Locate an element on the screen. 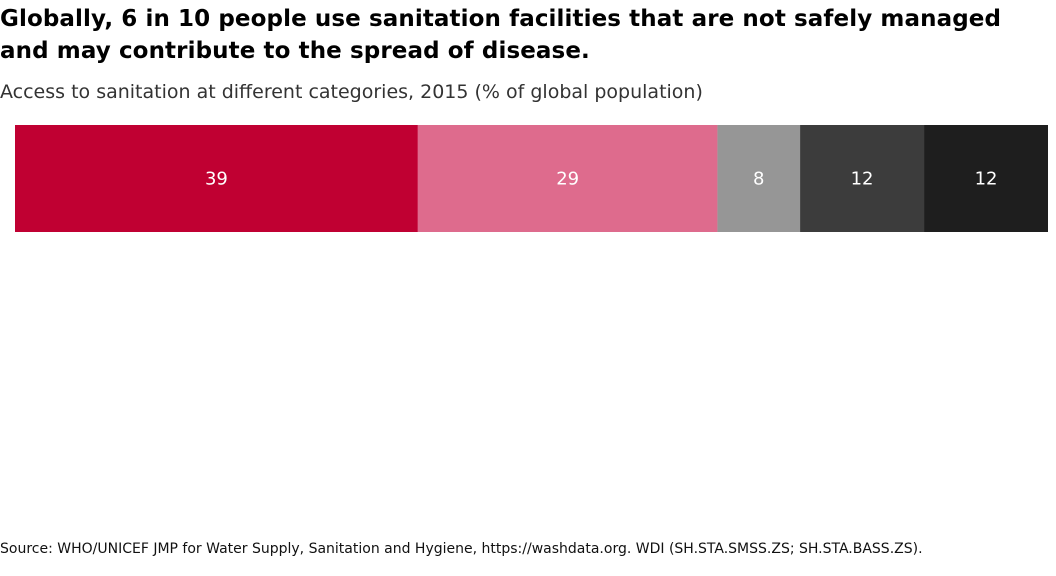  bar-label-5: 12 is located at coordinates (986, 179).